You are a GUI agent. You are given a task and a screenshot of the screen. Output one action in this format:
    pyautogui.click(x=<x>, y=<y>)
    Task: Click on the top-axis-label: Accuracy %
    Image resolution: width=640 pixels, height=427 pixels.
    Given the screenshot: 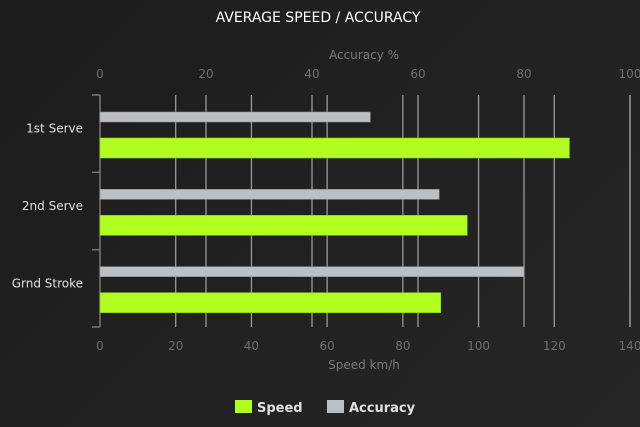 What is the action you would take?
    pyautogui.click(x=364, y=55)
    